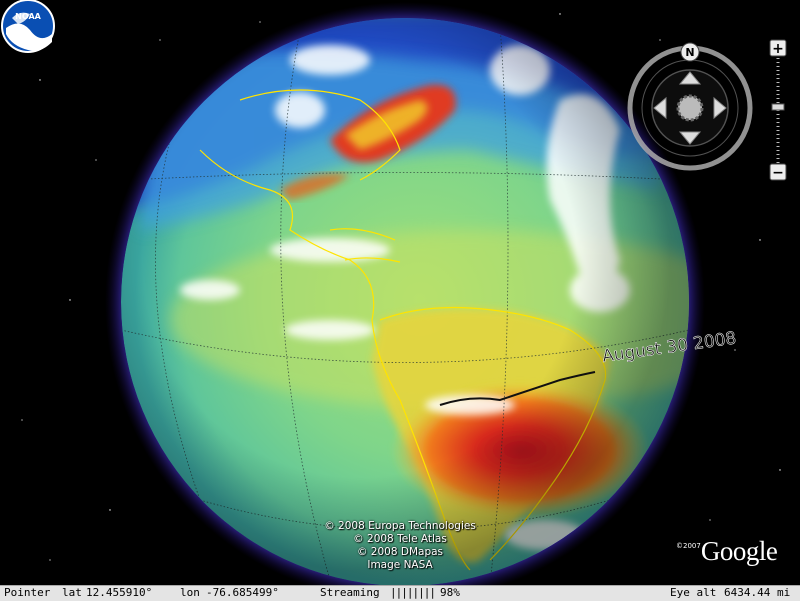 The width and height of the screenshot is (800, 601). What do you see at coordinates (450, 592) in the screenshot?
I see `streaming-percent: 98%` at bounding box center [450, 592].